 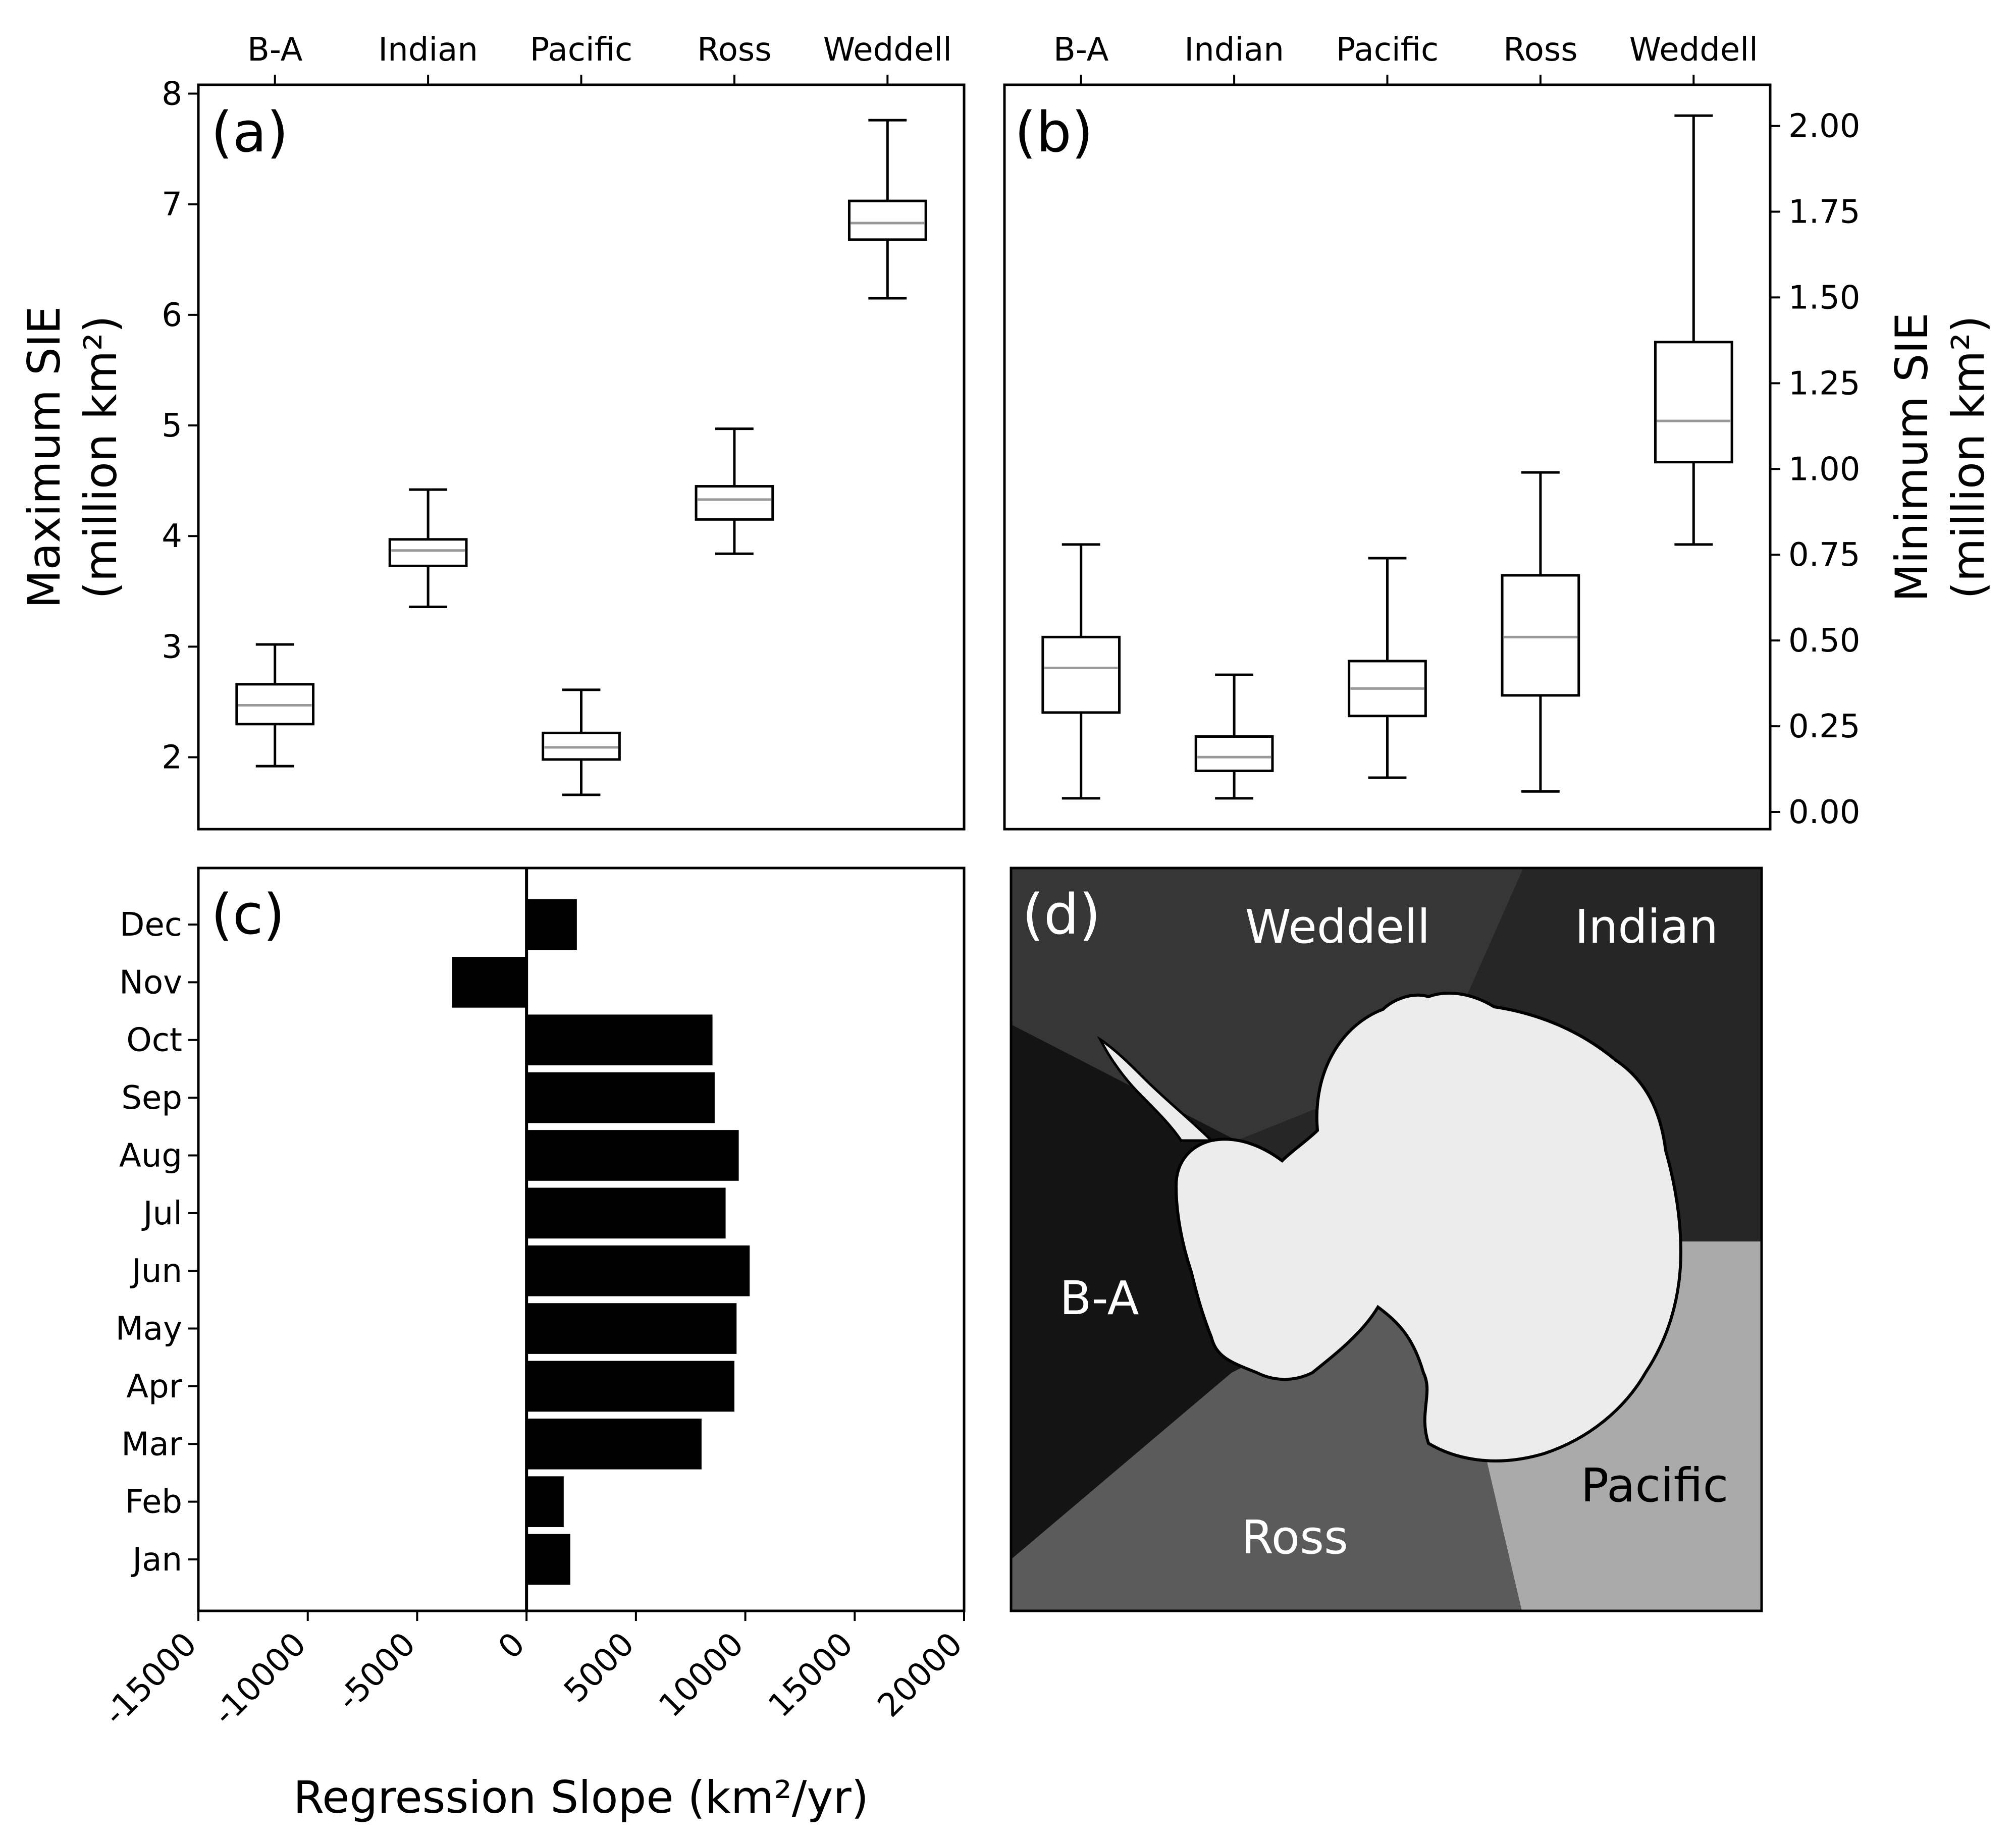 What do you see at coordinates (1824, 212) in the screenshot?
I see `y-tick-label: 1.75` at bounding box center [1824, 212].